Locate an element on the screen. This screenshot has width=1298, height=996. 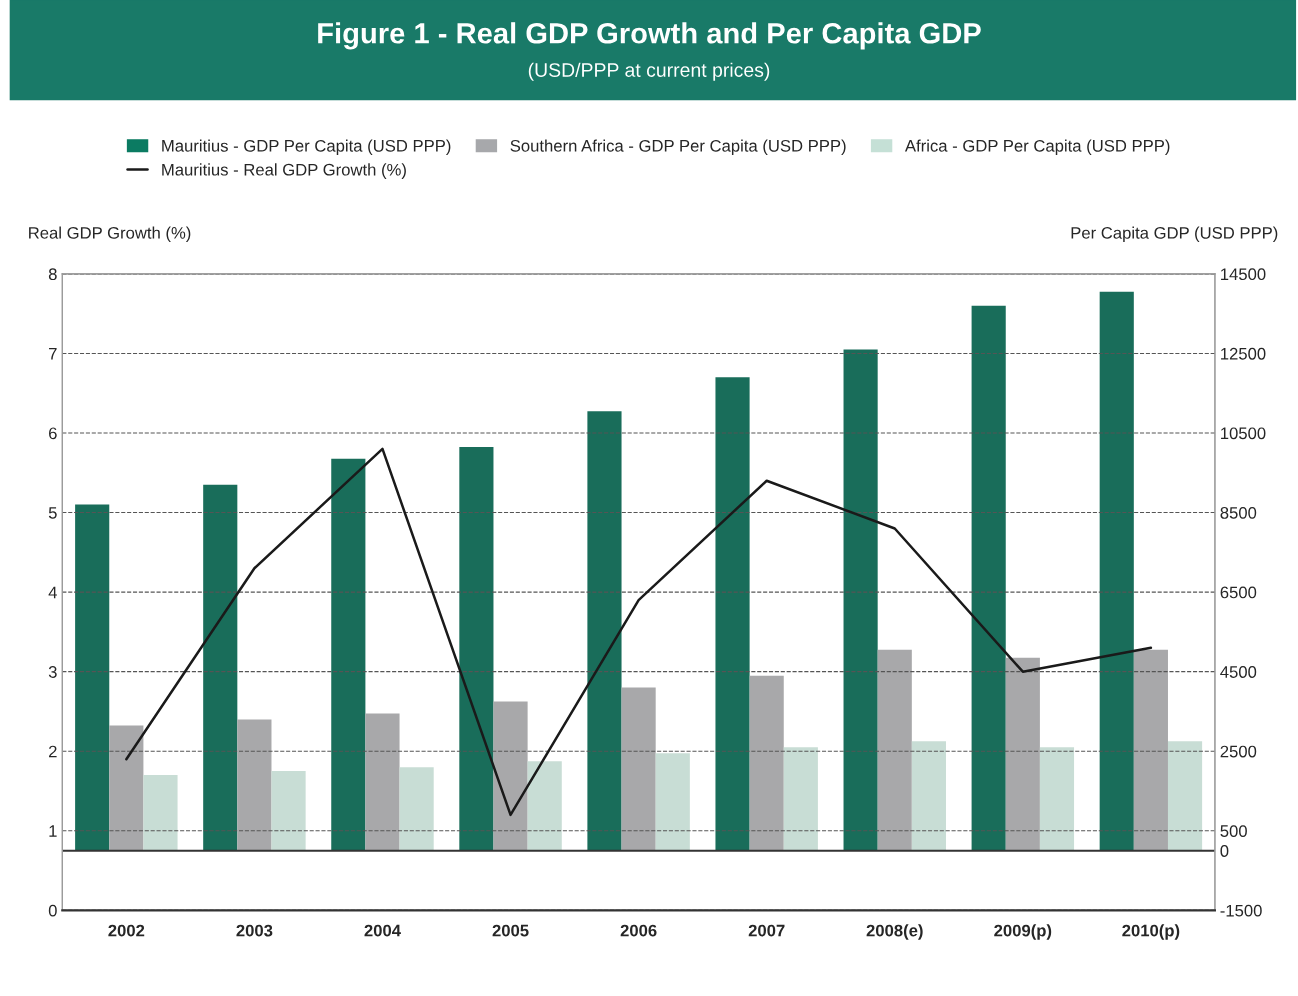
y2-tick-label: -1500 is located at coordinates (1241, 910).